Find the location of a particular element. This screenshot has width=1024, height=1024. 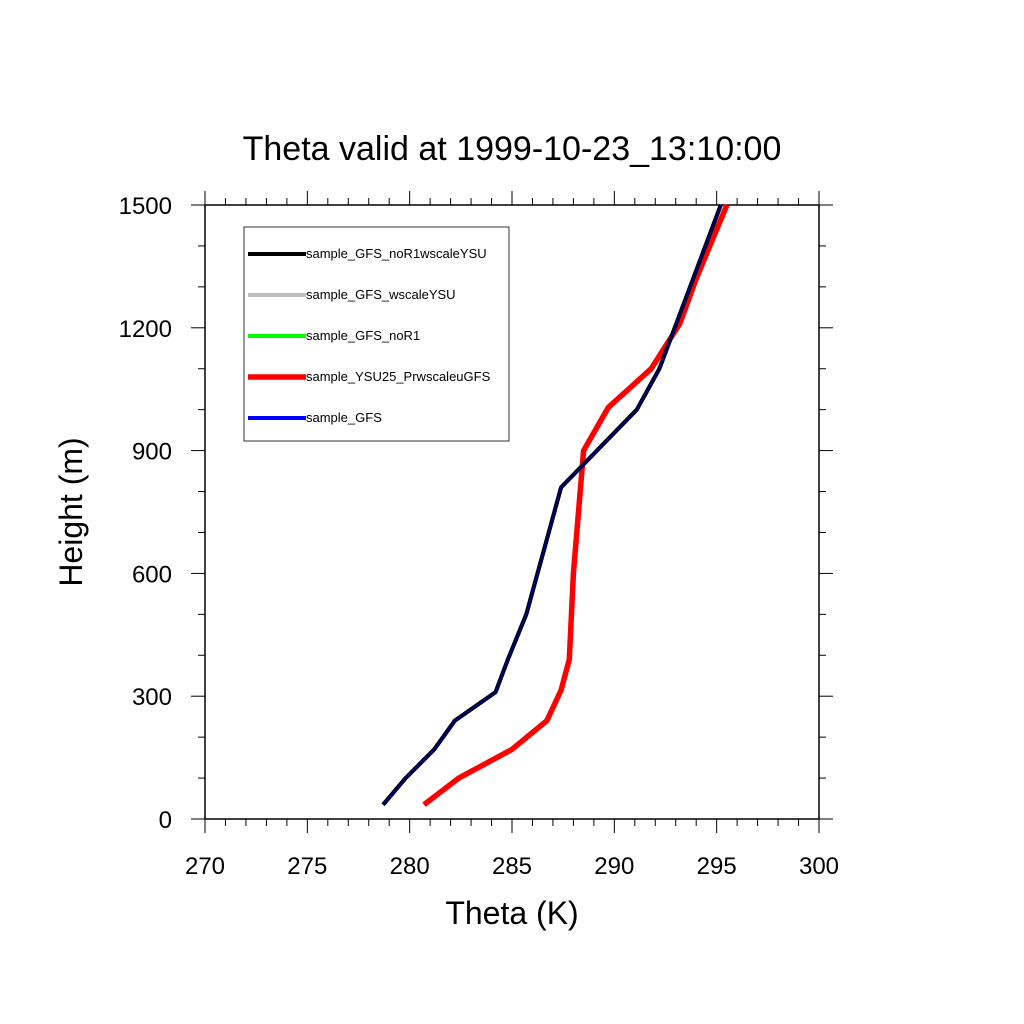

legend-label: sample_GFS is located at coordinates (344, 417).